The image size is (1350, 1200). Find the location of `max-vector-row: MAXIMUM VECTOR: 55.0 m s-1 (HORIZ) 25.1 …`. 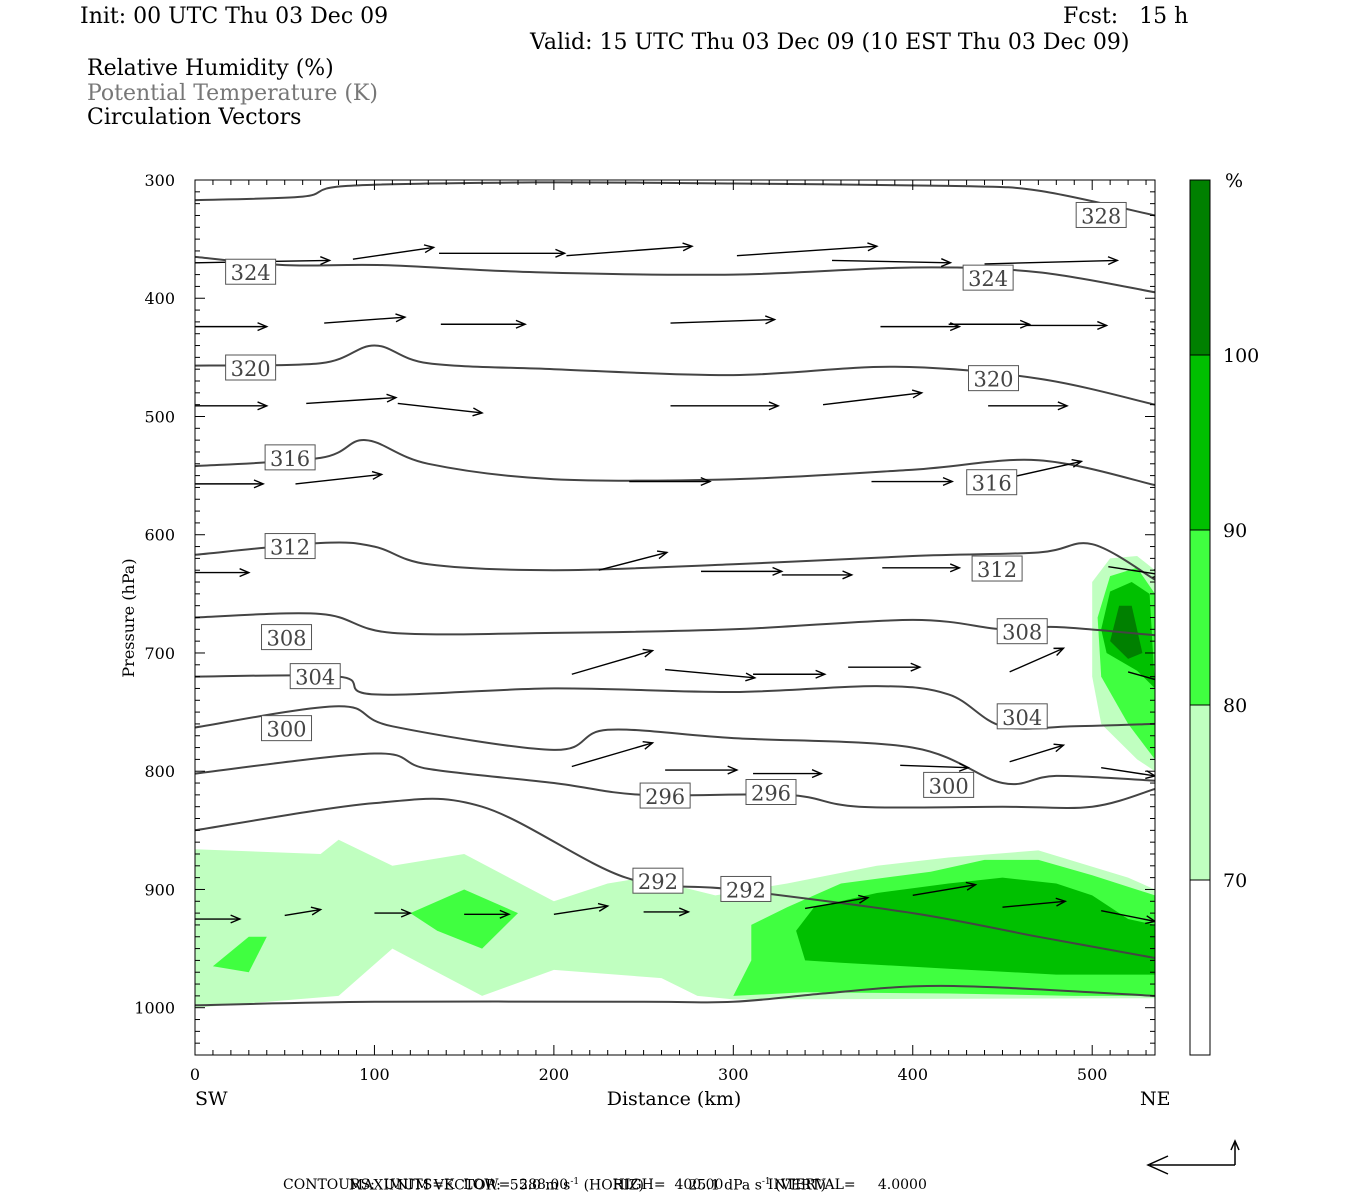

max-vector-row: MAXIMUM VECTOR: 55.0 m s-1 (HORIZ) 25.1 … is located at coordinates (583, 1176).